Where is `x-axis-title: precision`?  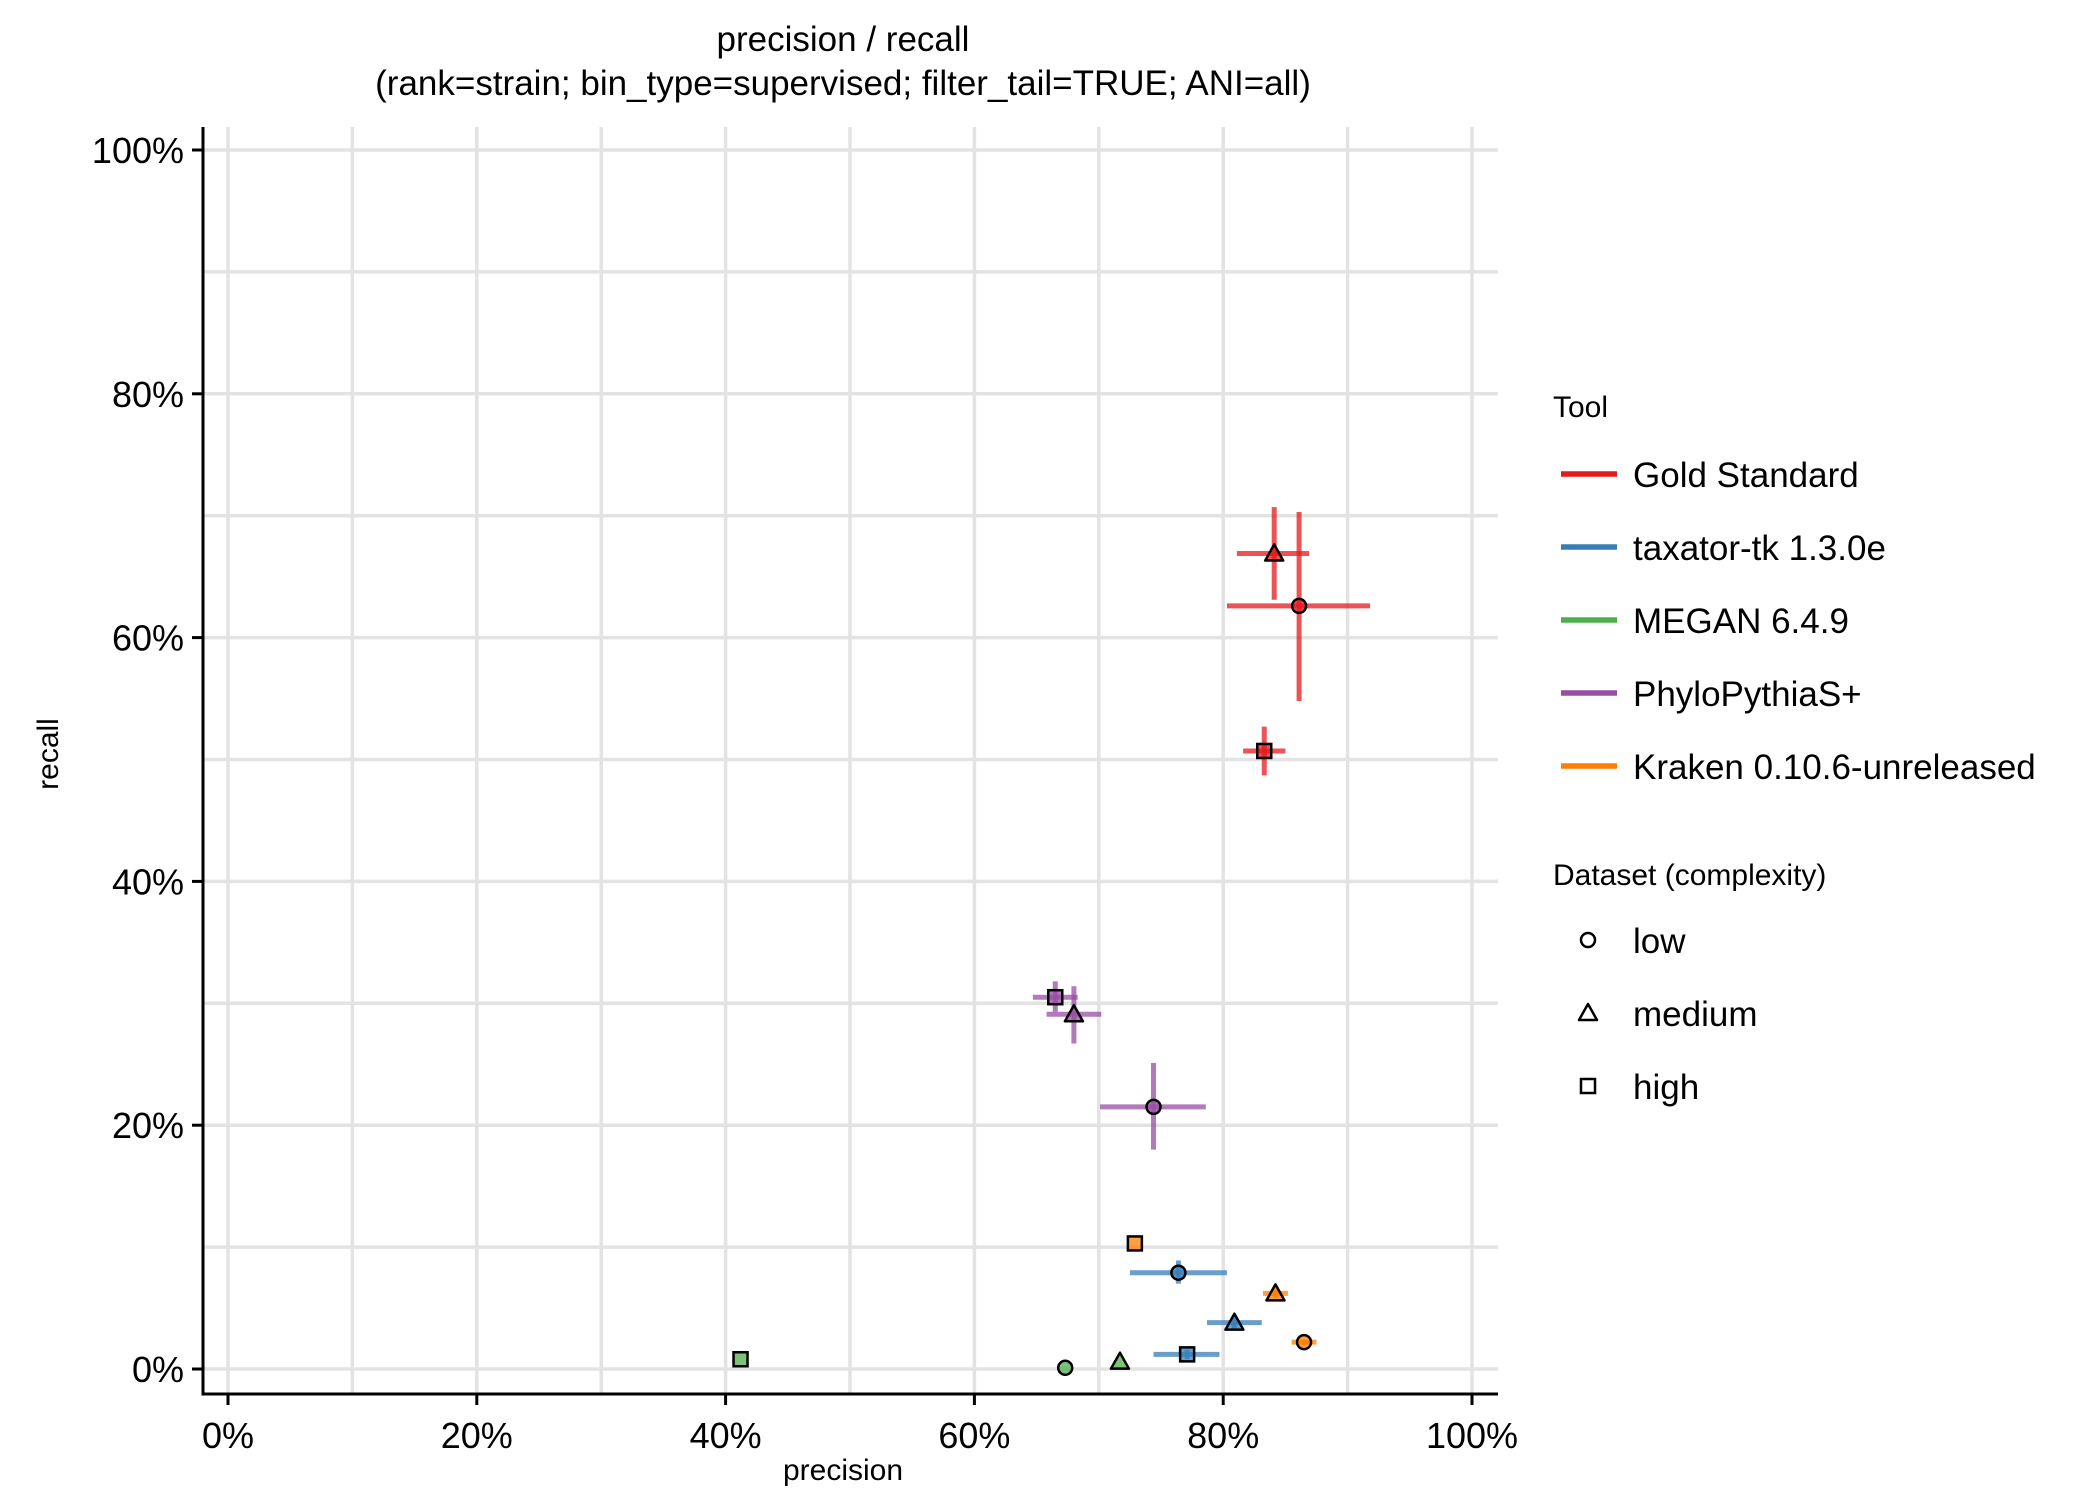 x-axis-title: precision is located at coordinates (843, 1470).